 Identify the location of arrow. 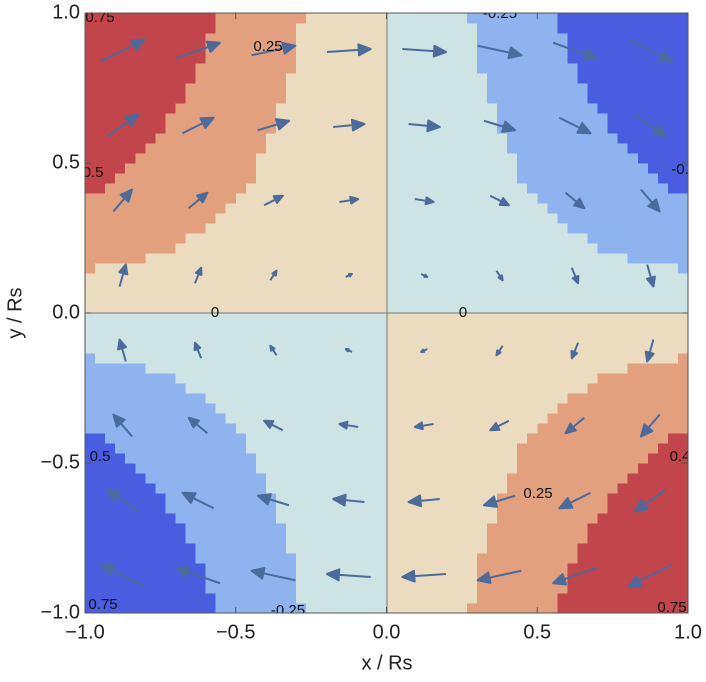
(423, 501).